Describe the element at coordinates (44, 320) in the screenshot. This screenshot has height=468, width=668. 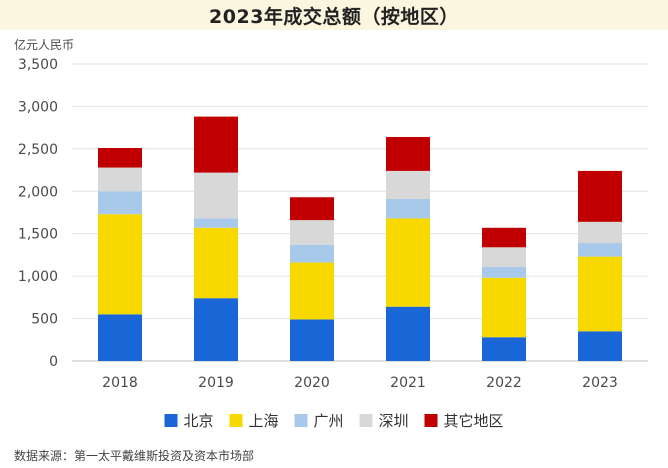
I see `y-tick-label-500: 500` at that location.